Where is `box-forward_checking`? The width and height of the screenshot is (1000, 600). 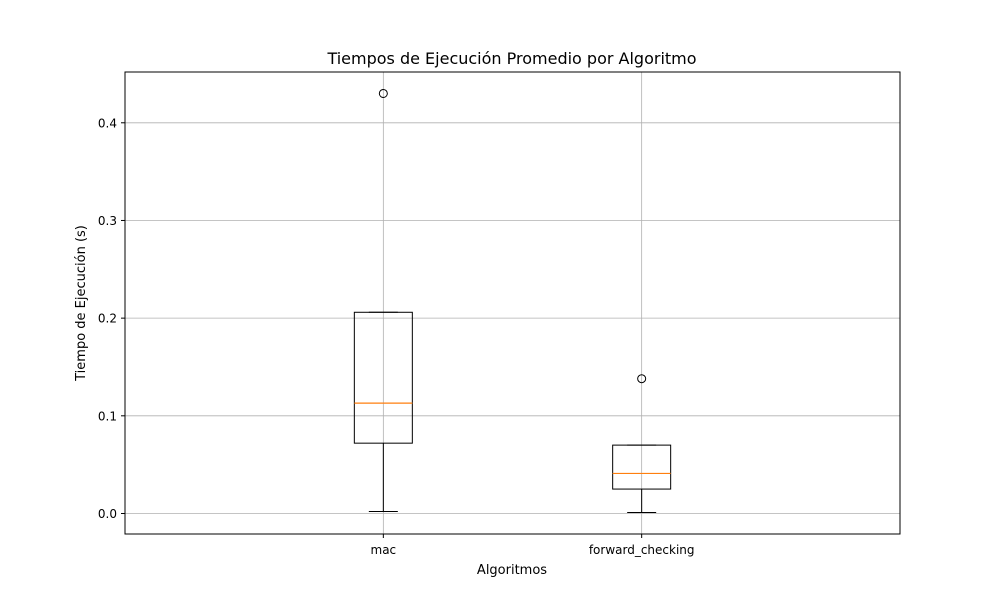 box-forward_checking is located at coordinates (642, 444).